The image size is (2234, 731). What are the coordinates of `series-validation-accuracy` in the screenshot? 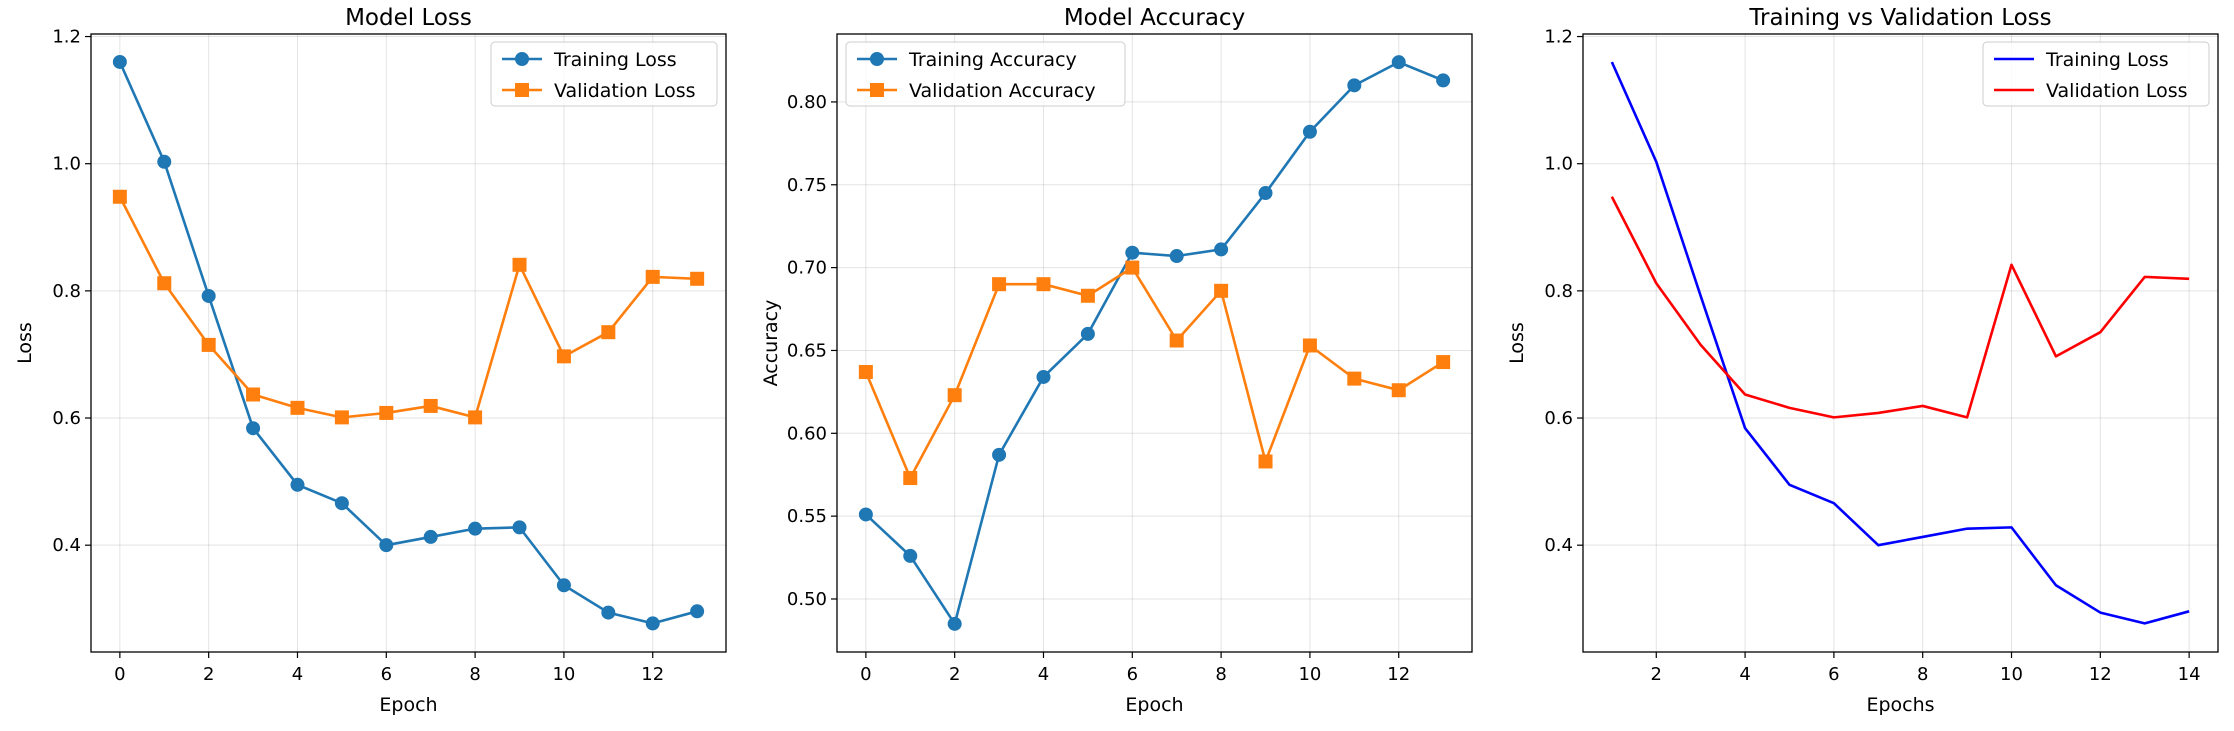 It's located at (1154, 373).